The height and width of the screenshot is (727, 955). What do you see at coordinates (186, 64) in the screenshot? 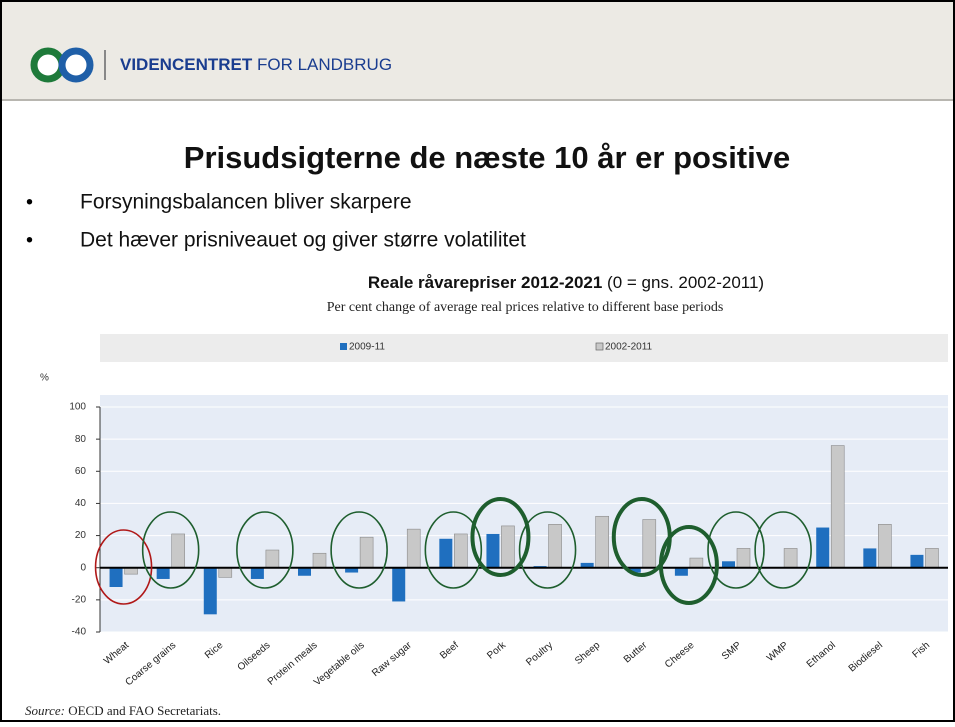
I see `org-name-bold: VIDENCENTRET` at bounding box center [186, 64].